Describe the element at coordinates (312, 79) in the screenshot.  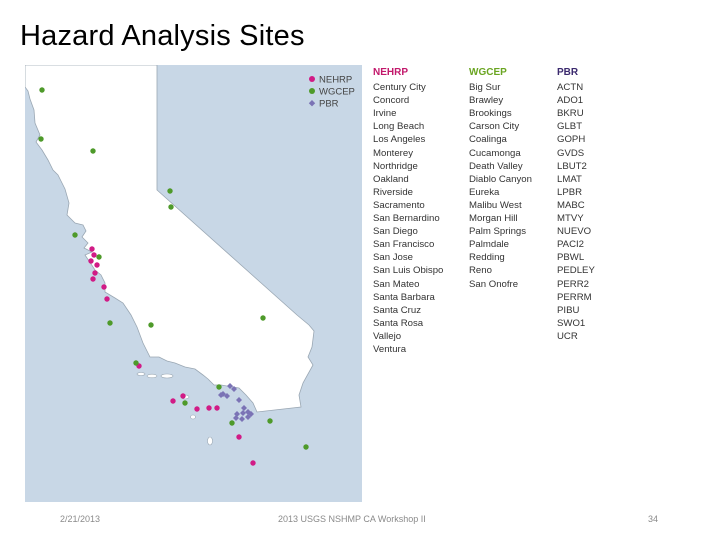
I see `pink-circle-icon` at that location.